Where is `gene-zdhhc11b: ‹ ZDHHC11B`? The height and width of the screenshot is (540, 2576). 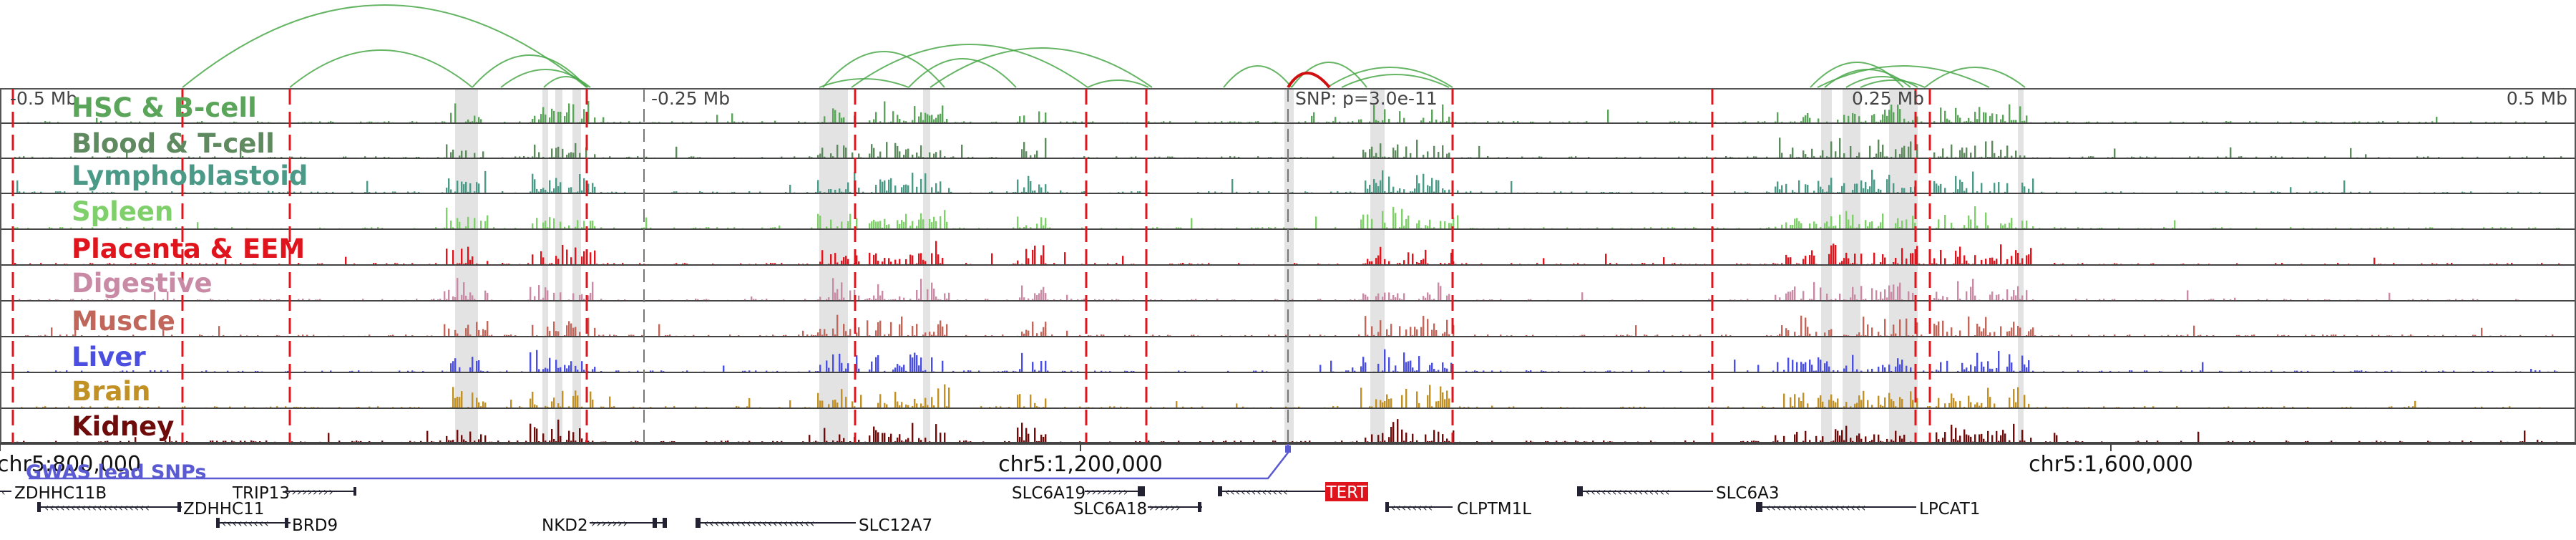
gene-zdhhc11b: ‹ ZDHHC11B is located at coordinates (53, 494).